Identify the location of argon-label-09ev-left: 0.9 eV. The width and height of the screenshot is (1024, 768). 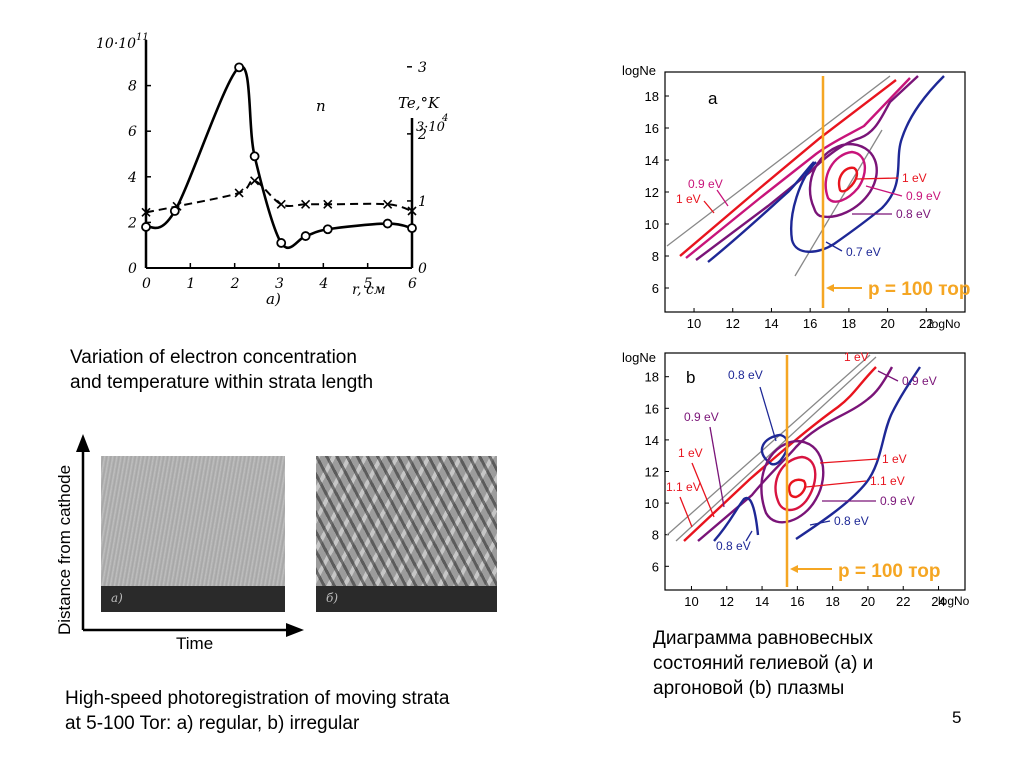
(701, 417).